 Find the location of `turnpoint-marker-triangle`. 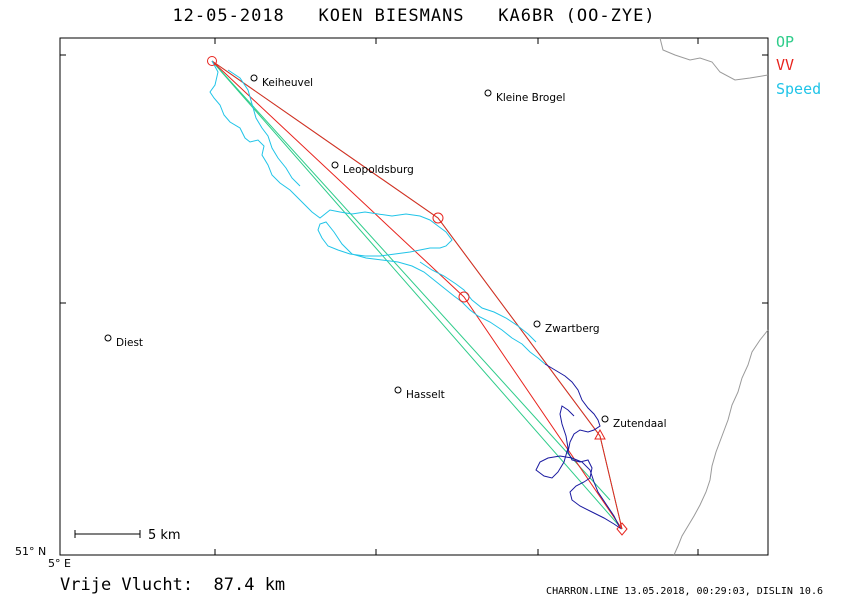

turnpoint-marker-triangle is located at coordinates (600, 434).